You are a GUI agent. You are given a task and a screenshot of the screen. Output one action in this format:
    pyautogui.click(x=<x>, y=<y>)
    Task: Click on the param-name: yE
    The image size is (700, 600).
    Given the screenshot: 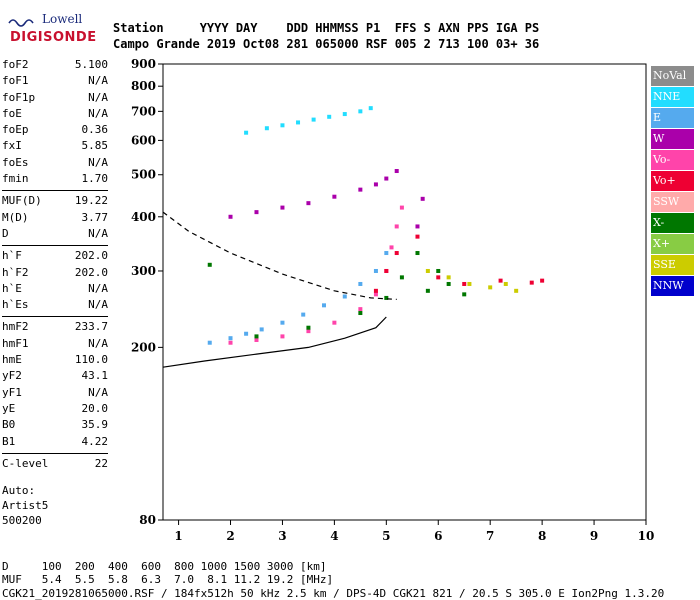 What is the action you would take?
    pyautogui.click(x=9, y=408)
    